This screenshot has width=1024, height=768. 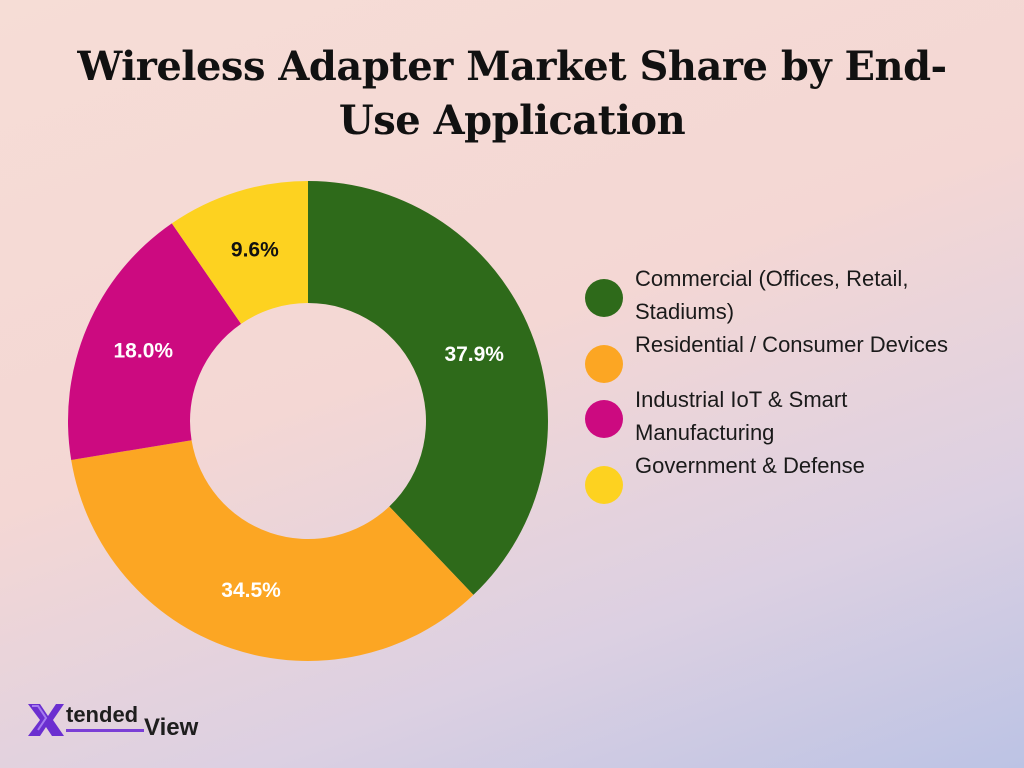 I want to click on slice-industrial, so click(x=154, y=342).